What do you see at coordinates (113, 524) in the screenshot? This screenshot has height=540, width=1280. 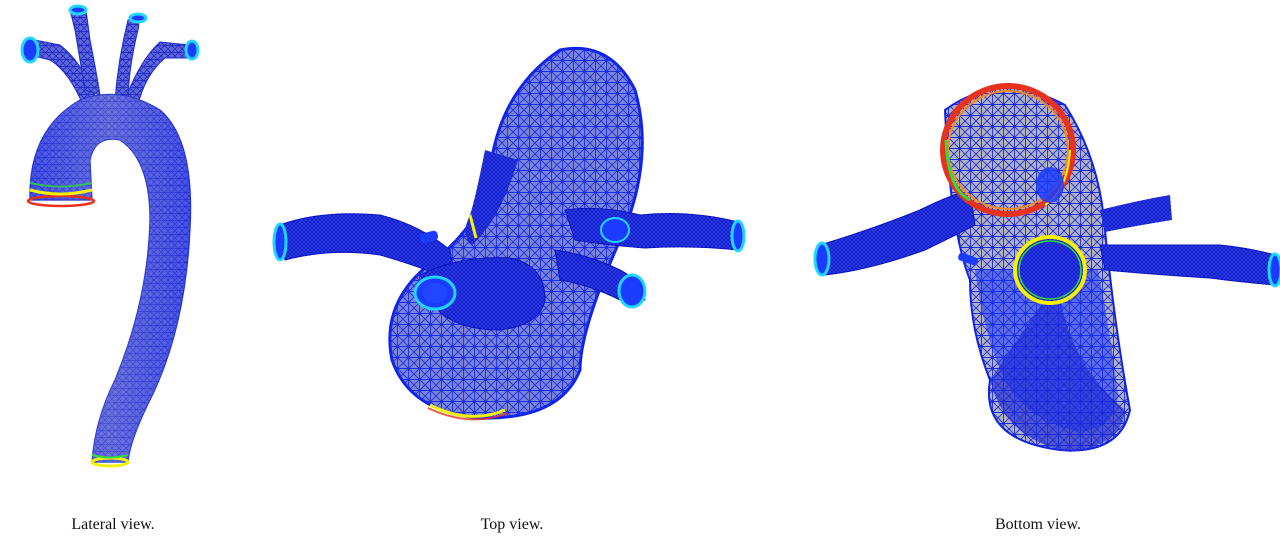 I see `lateral-view-caption: Lateral view.` at bounding box center [113, 524].